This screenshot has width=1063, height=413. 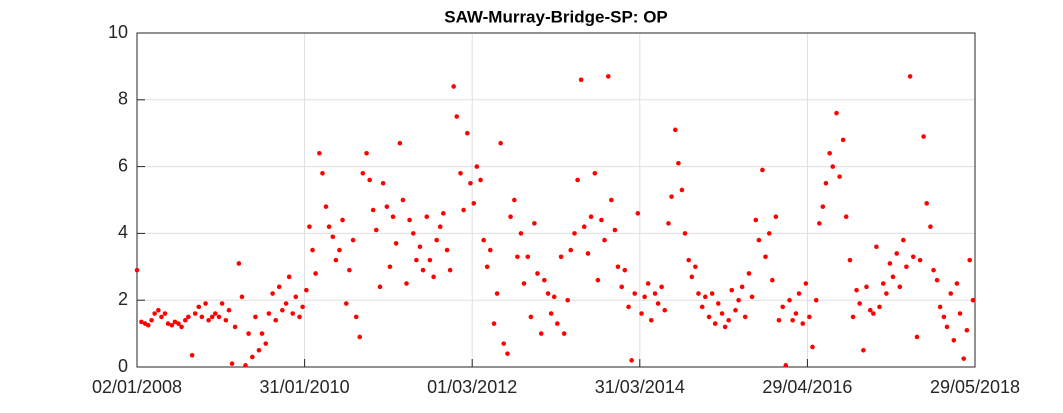 What do you see at coordinates (472, 387) in the screenshot?
I see `x-tick-label: 01/03/2012` at bounding box center [472, 387].